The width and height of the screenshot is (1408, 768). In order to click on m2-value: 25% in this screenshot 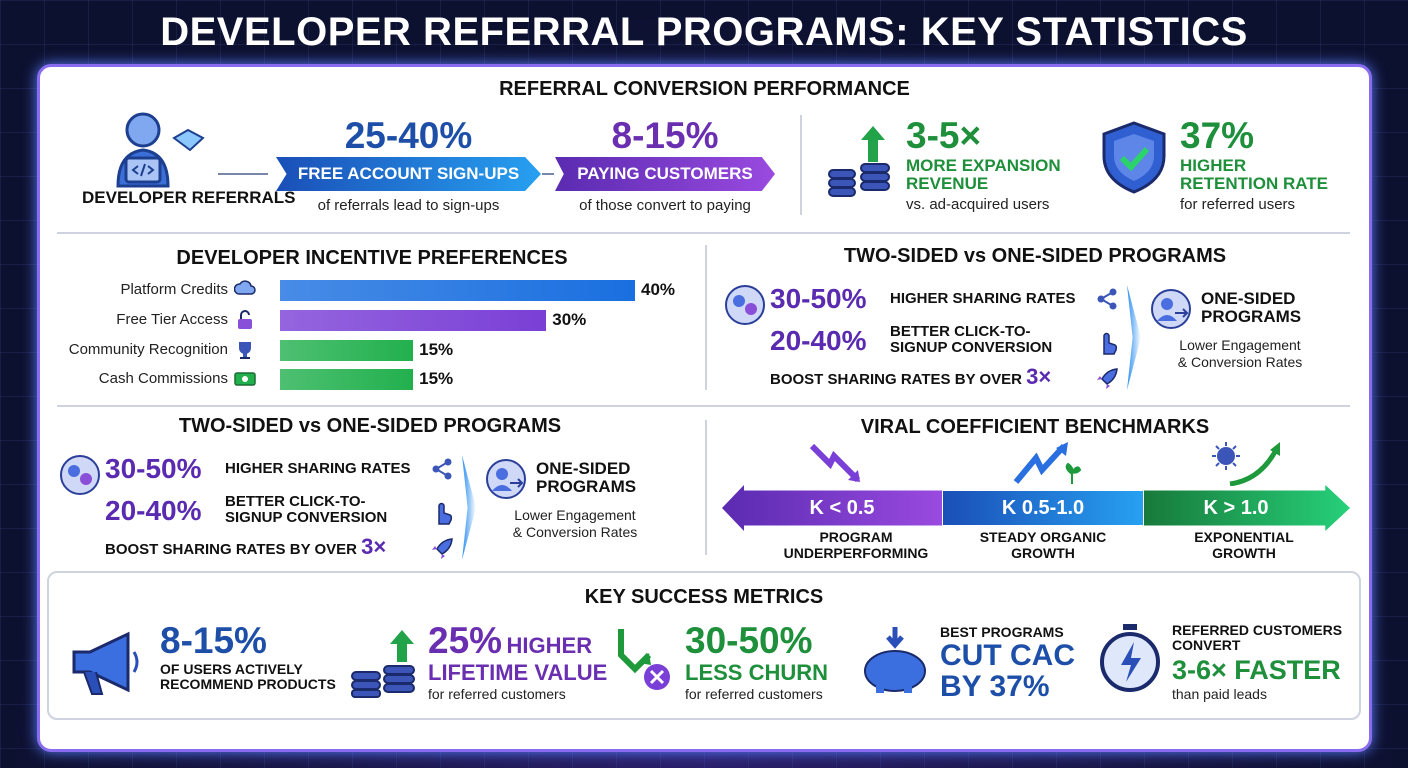, I will do `click(465, 640)`.